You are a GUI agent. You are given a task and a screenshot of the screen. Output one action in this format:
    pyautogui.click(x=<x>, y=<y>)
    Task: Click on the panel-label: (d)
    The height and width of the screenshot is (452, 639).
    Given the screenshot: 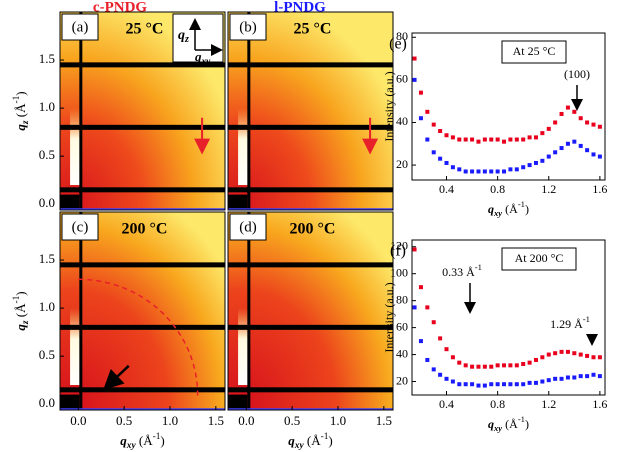 What is the action you would take?
    pyautogui.click(x=248, y=227)
    